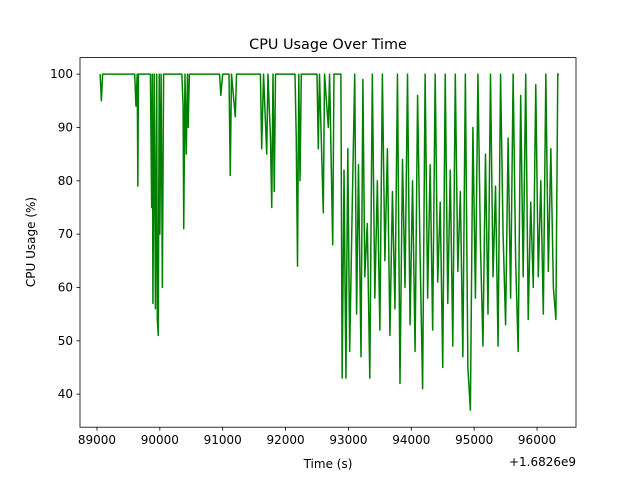 This screenshot has width=640, height=480. I want to click on y-tick-label: 100, so click(61, 74).